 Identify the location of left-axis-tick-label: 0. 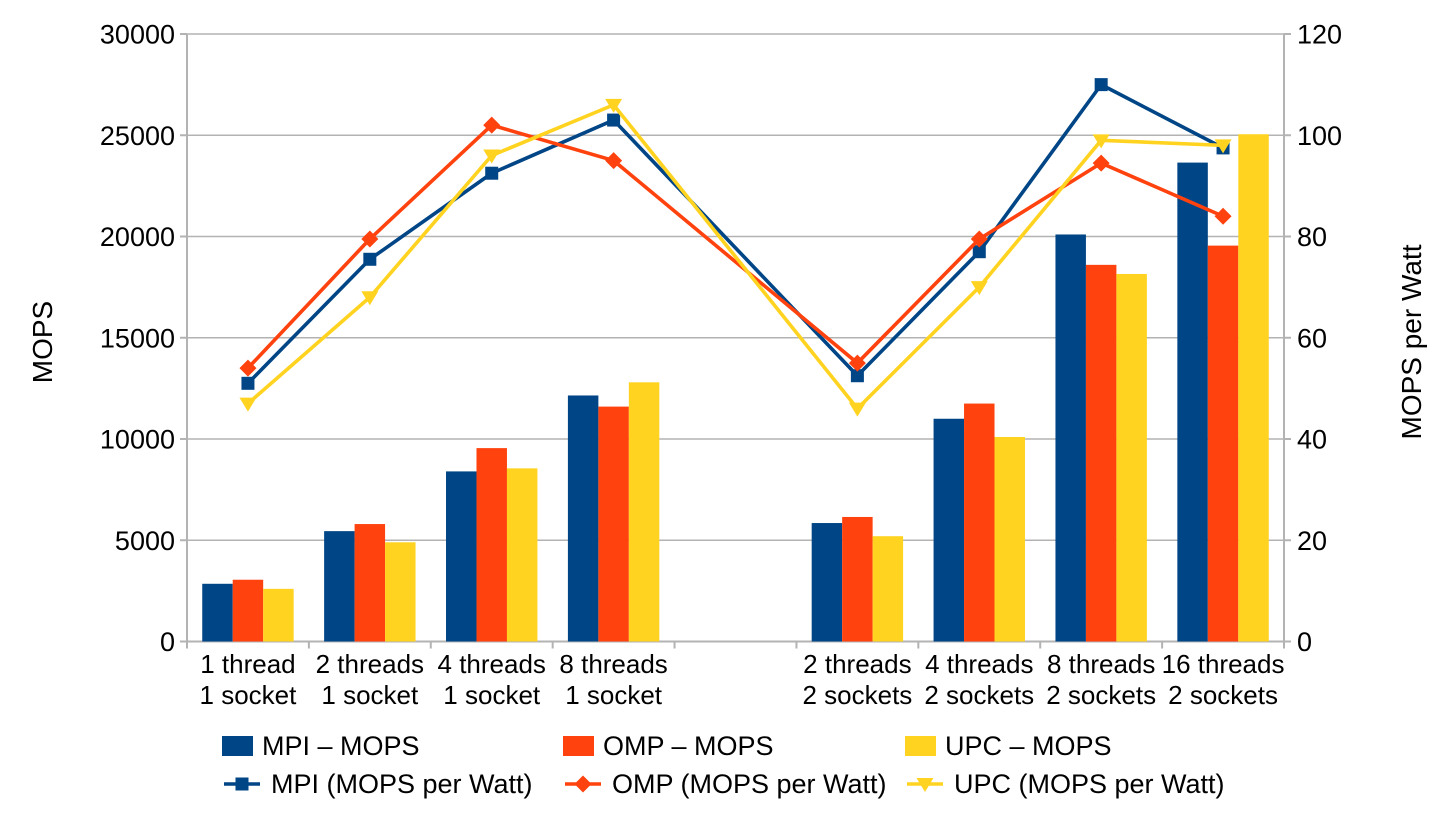
(167, 642).